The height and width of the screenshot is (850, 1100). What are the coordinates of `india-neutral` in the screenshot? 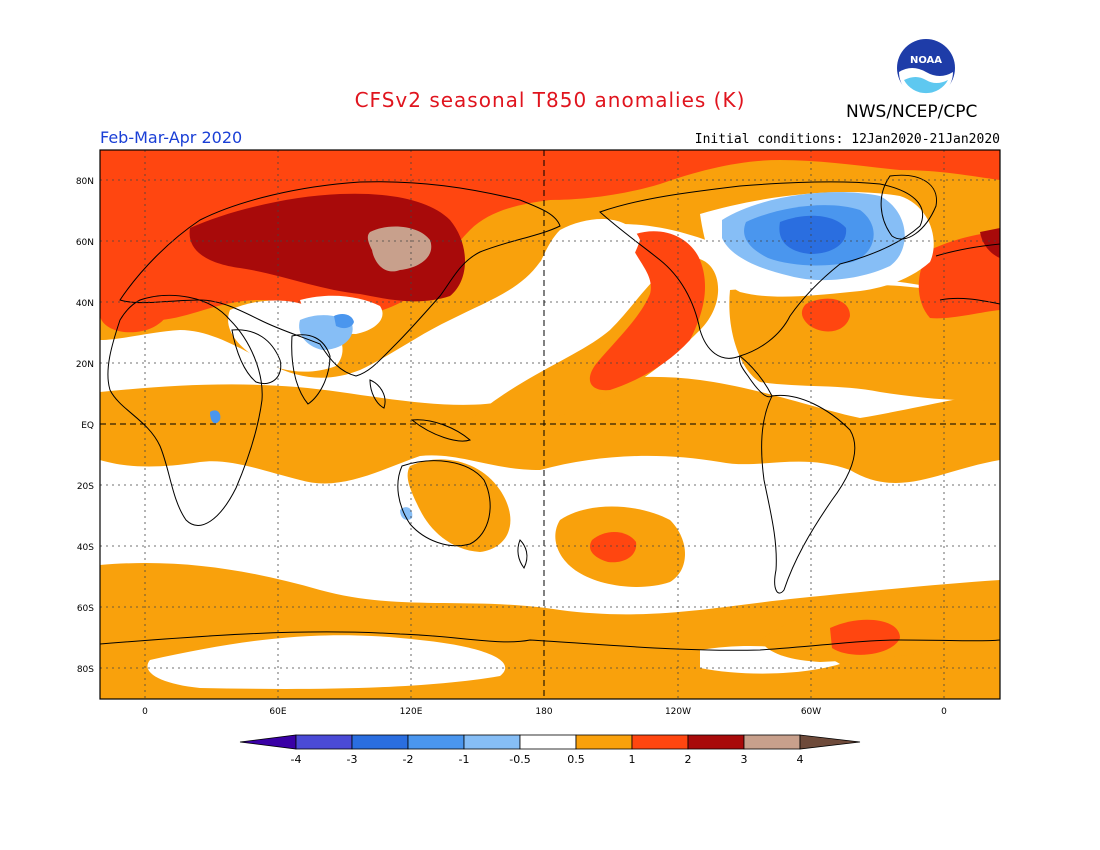 It's located at (285, 336).